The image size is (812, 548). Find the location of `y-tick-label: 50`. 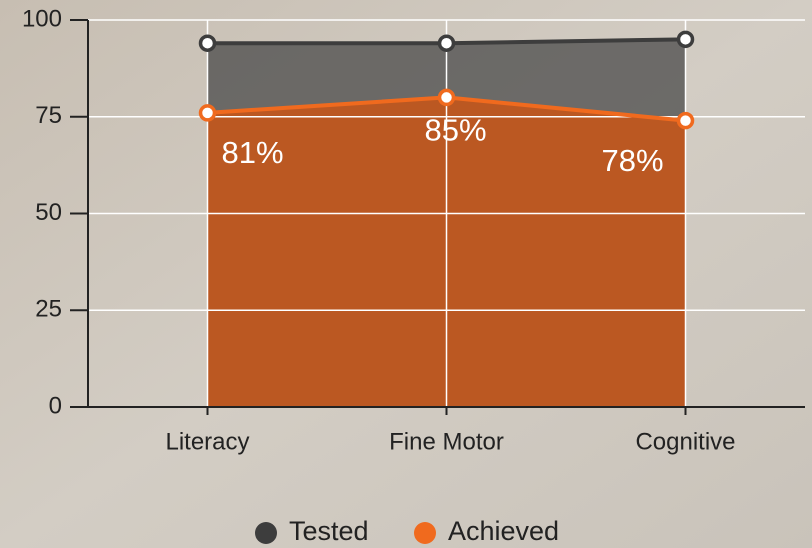

y-tick-label: 50 is located at coordinates (48, 212).